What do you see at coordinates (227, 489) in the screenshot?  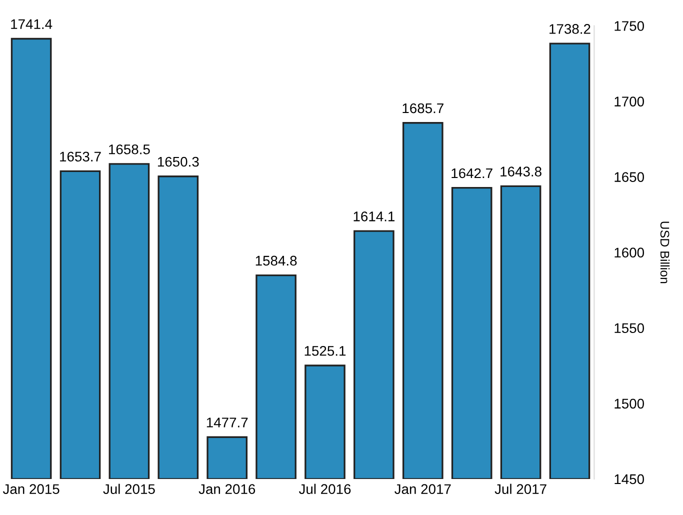 I see `x-tick-label: Jan 2016` at bounding box center [227, 489].